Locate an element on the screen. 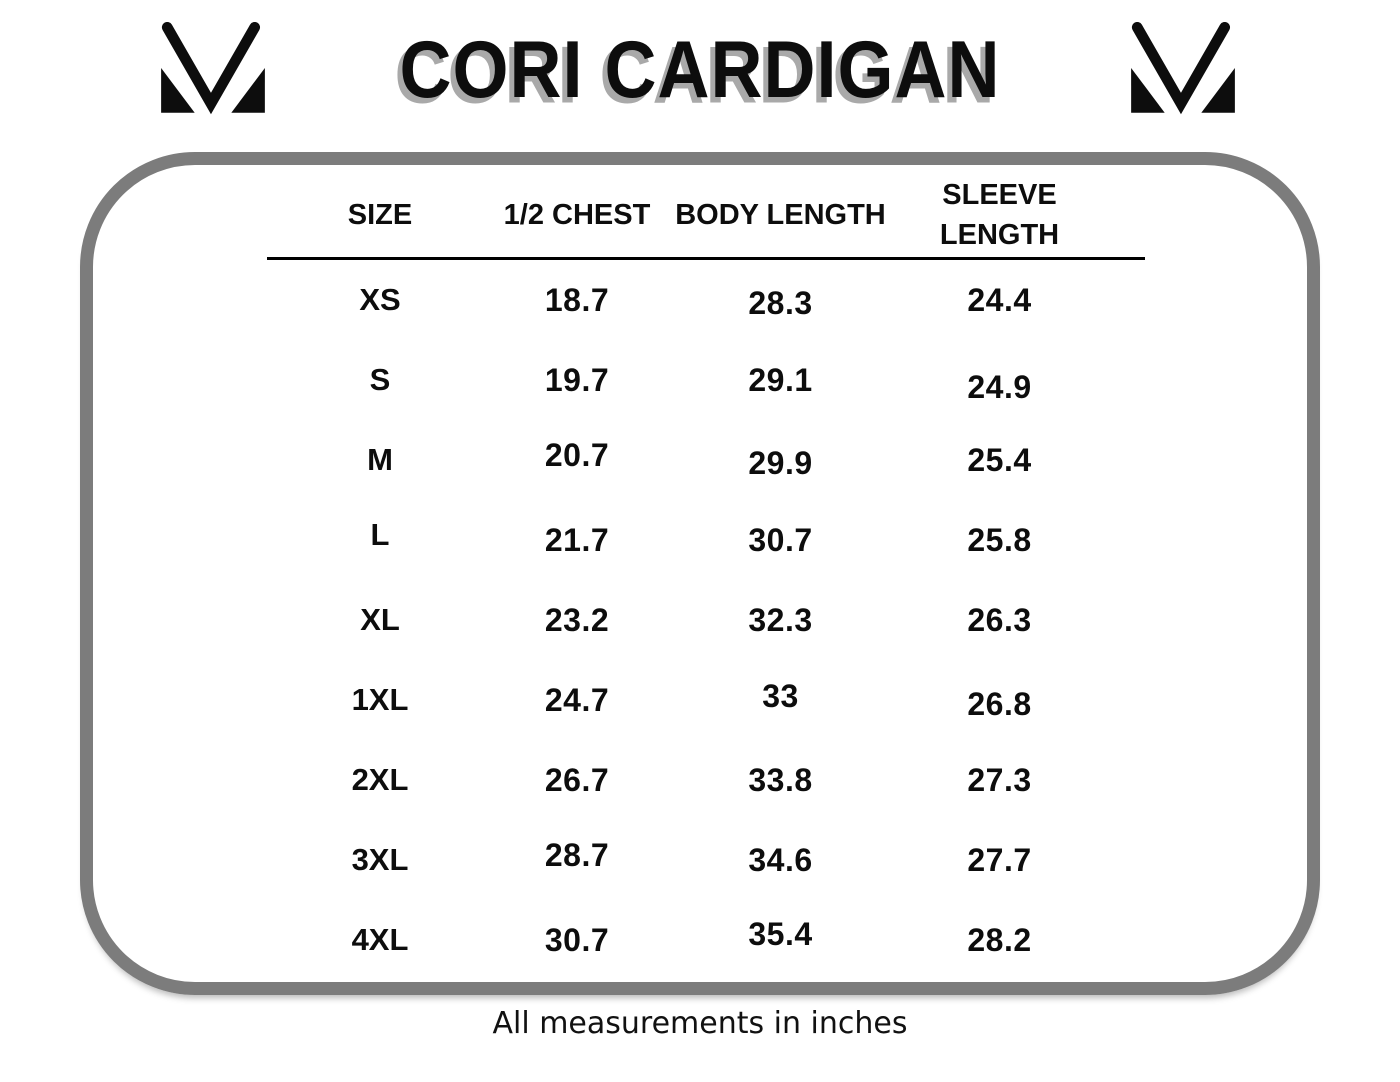 The height and width of the screenshot is (1082, 1400). measurement-value: 18.7 is located at coordinates (577, 299).